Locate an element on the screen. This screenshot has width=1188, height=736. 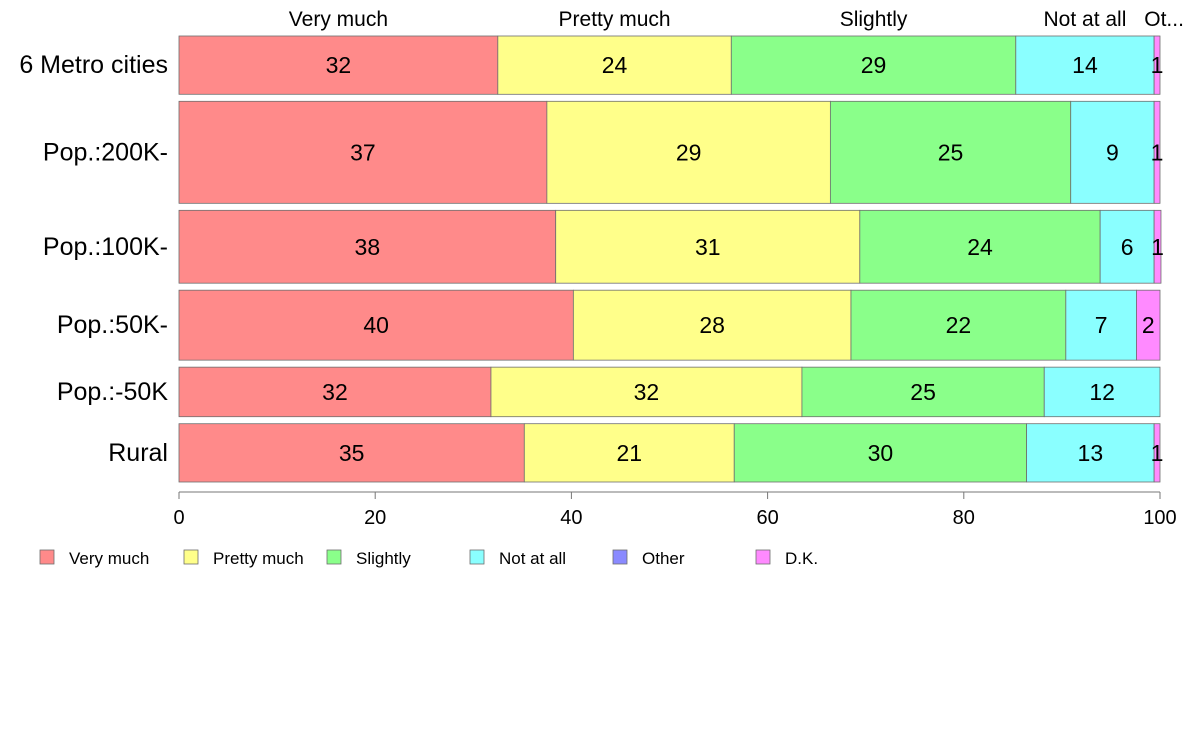
value-label-6-metro-cities-pretty-much: 24 is located at coordinates (615, 65).